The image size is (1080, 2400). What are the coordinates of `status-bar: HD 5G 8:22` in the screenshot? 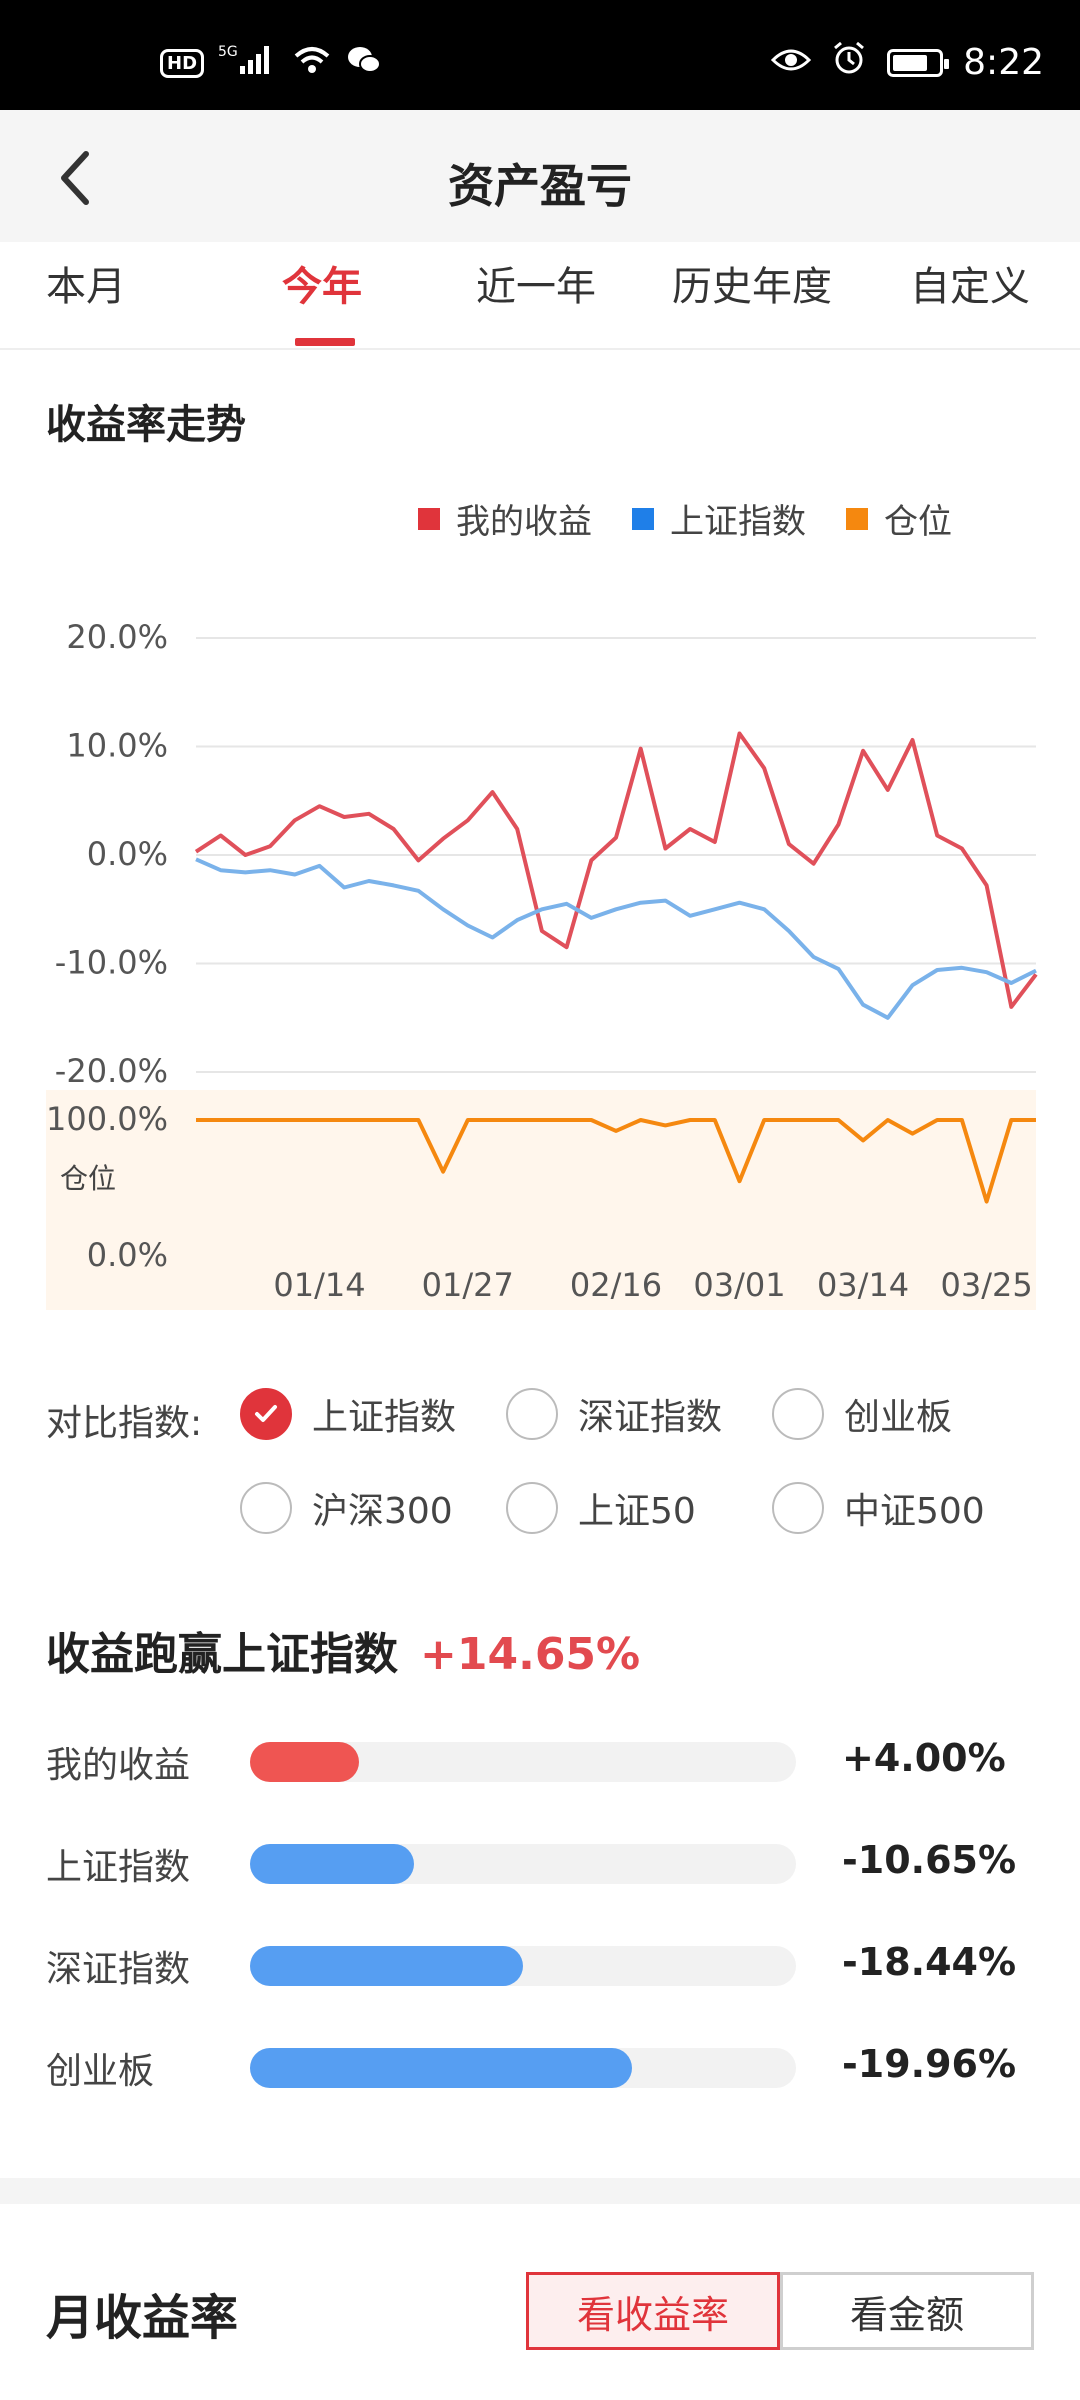 It's located at (540, 55).